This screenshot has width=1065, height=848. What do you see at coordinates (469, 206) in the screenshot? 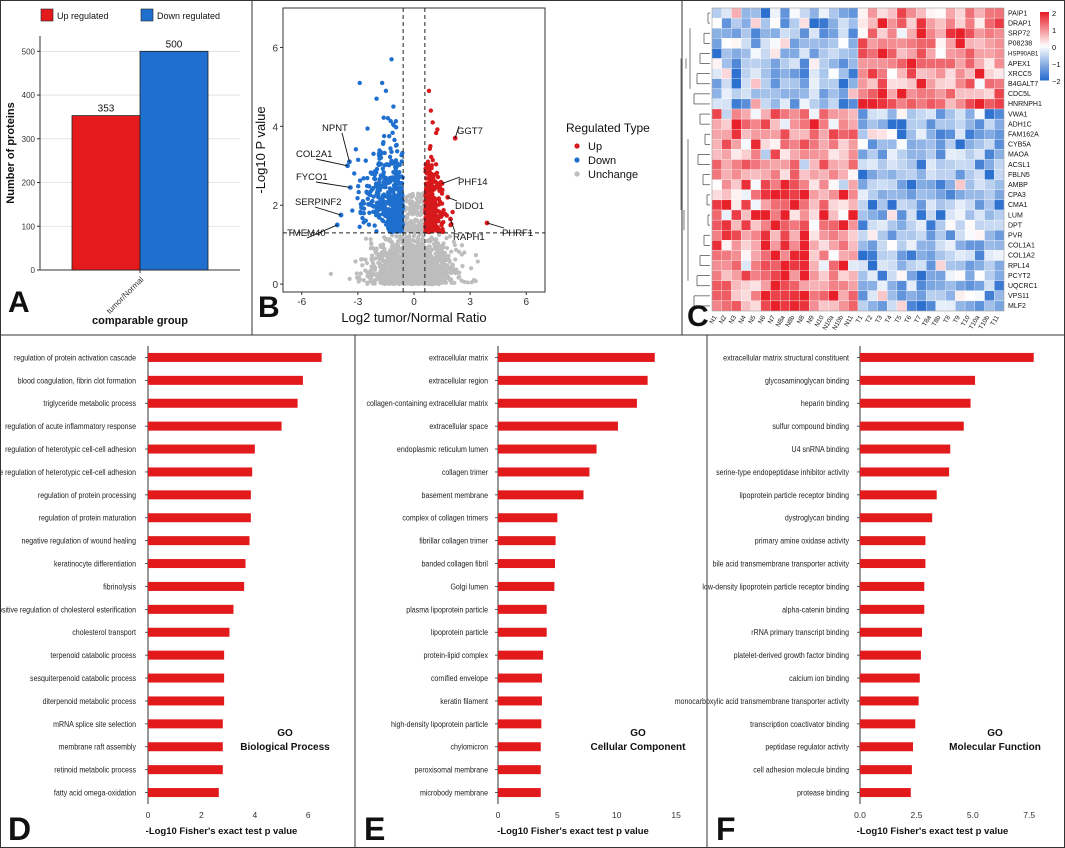
I see `point-label: DIDO1` at bounding box center [469, 206].